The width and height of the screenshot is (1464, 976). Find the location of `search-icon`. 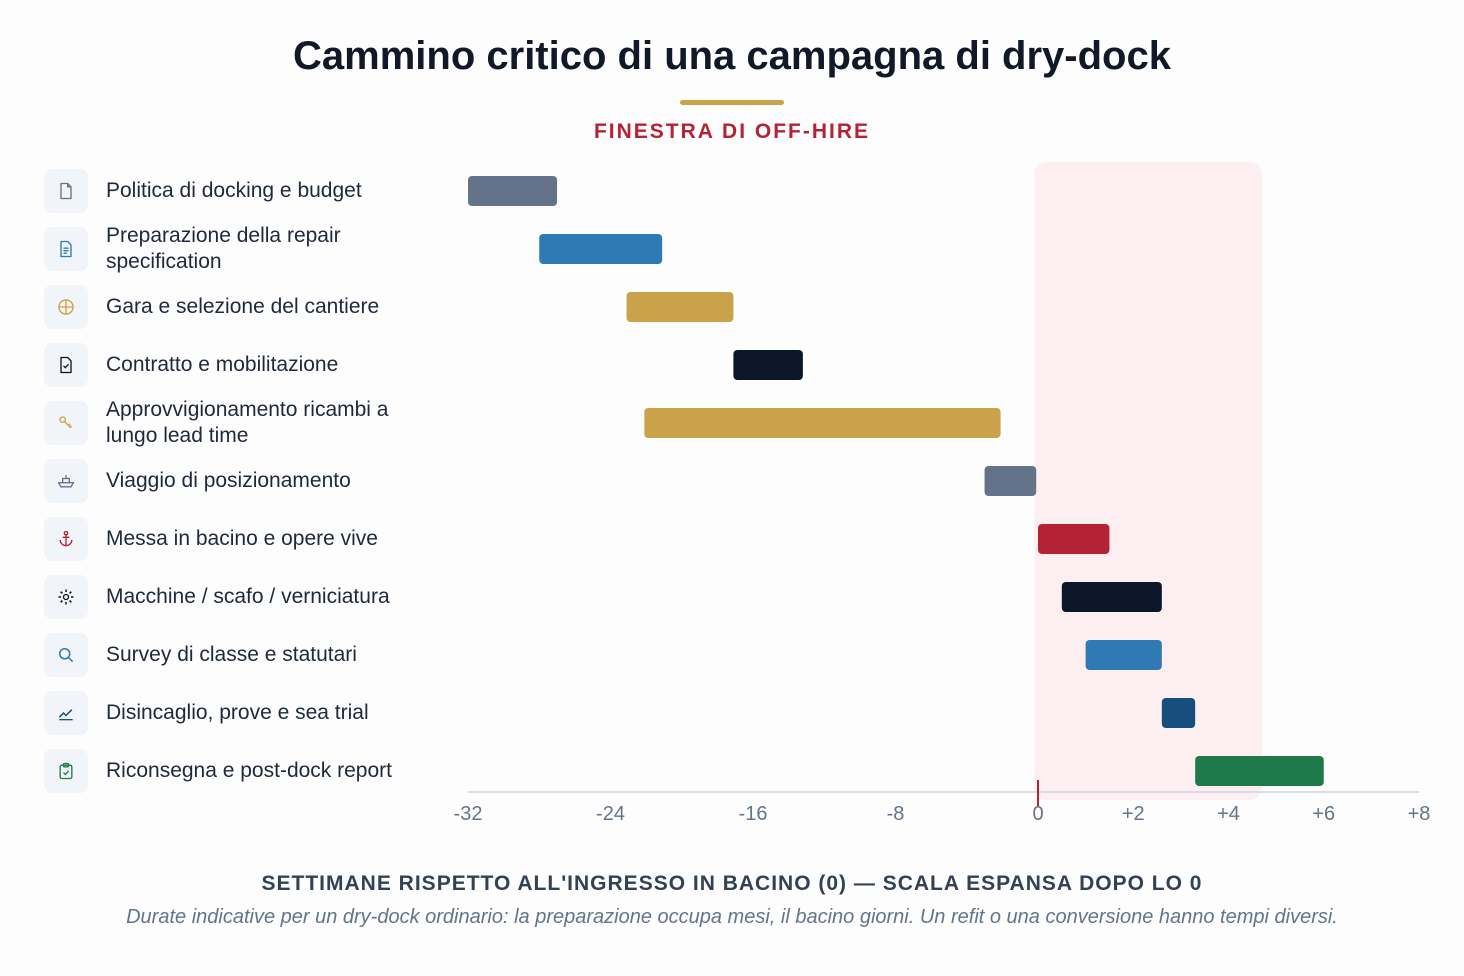

search-icon is located at coordinates (66, 655).